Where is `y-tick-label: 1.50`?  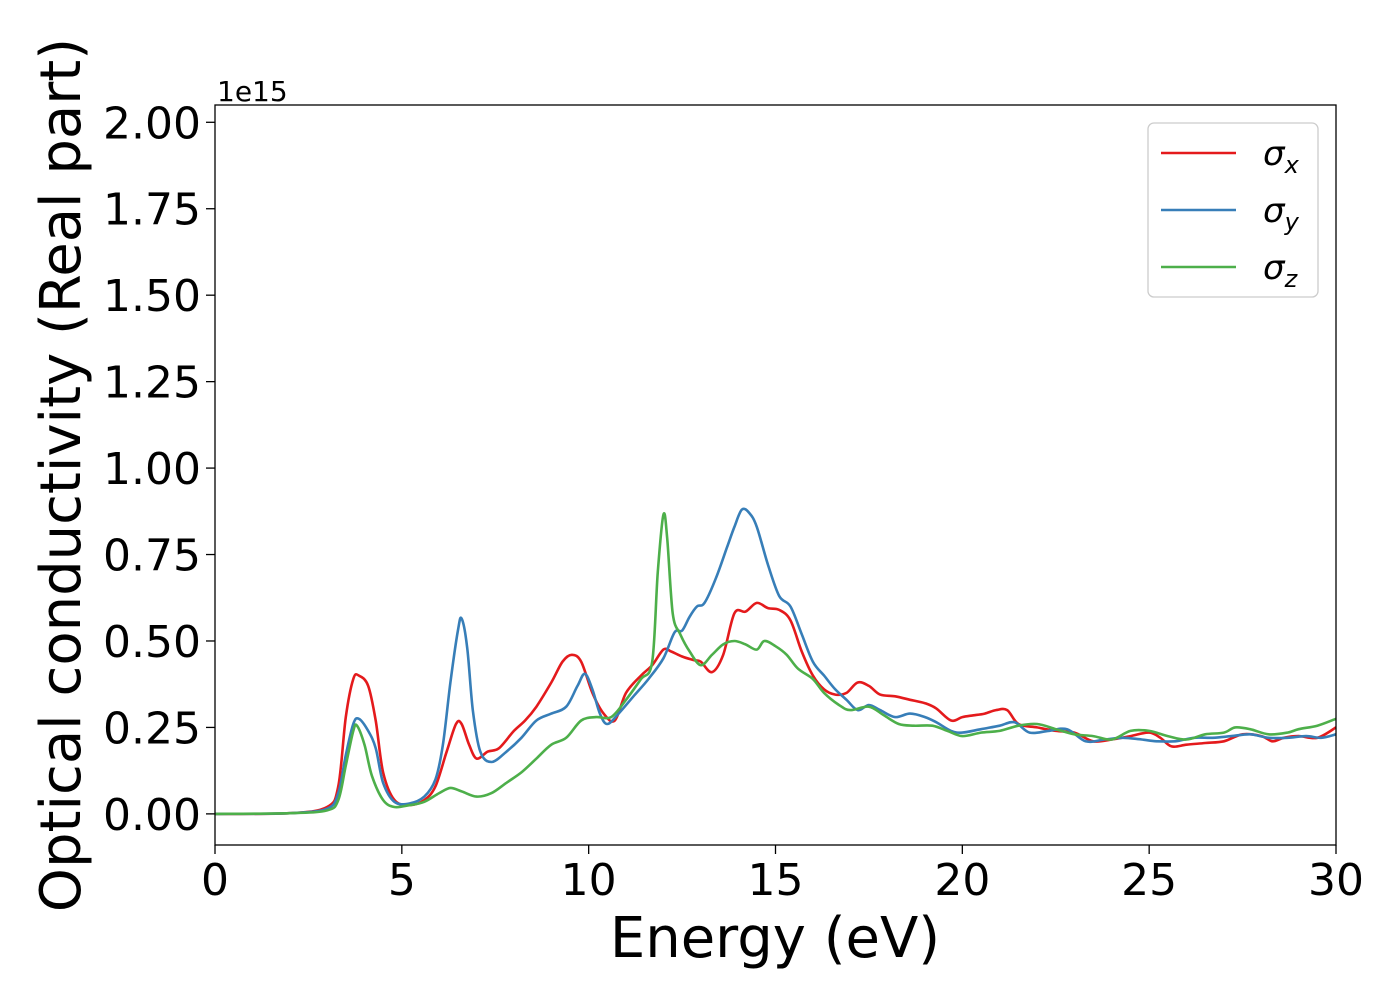 y-tick-label: 1.50 is located at coordinates (152, 296).